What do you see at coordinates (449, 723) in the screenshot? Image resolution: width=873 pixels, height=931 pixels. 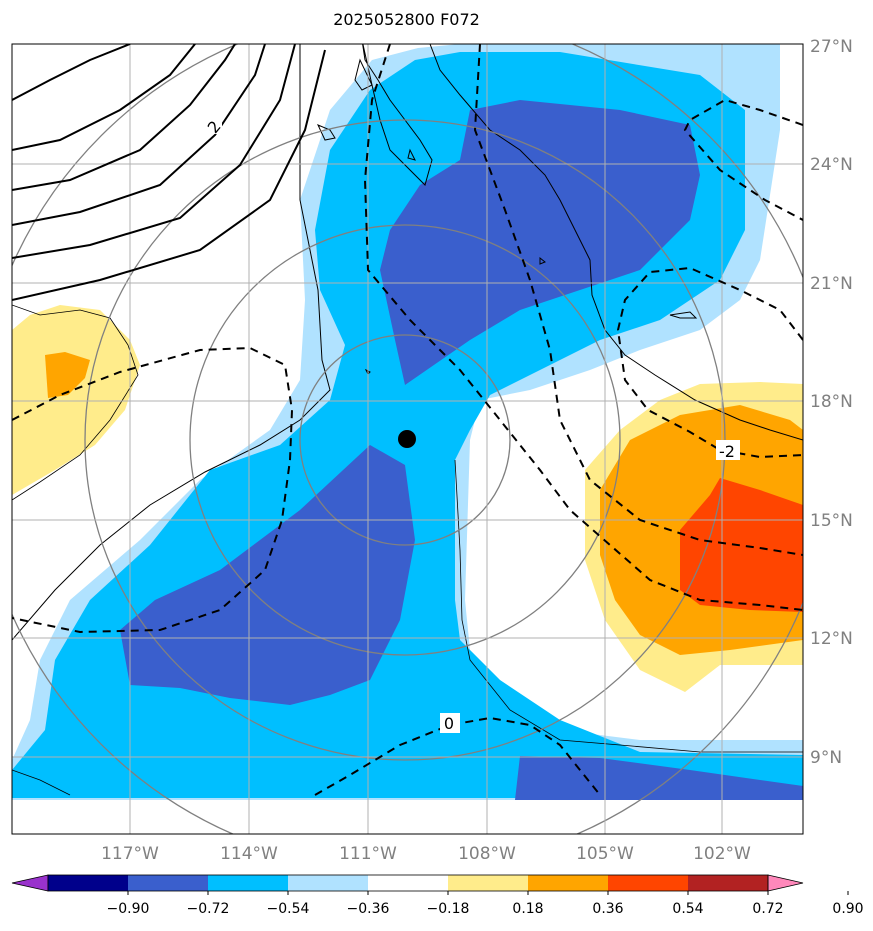 I see `contour-label-0: 0` at bounding box center [449, 723].